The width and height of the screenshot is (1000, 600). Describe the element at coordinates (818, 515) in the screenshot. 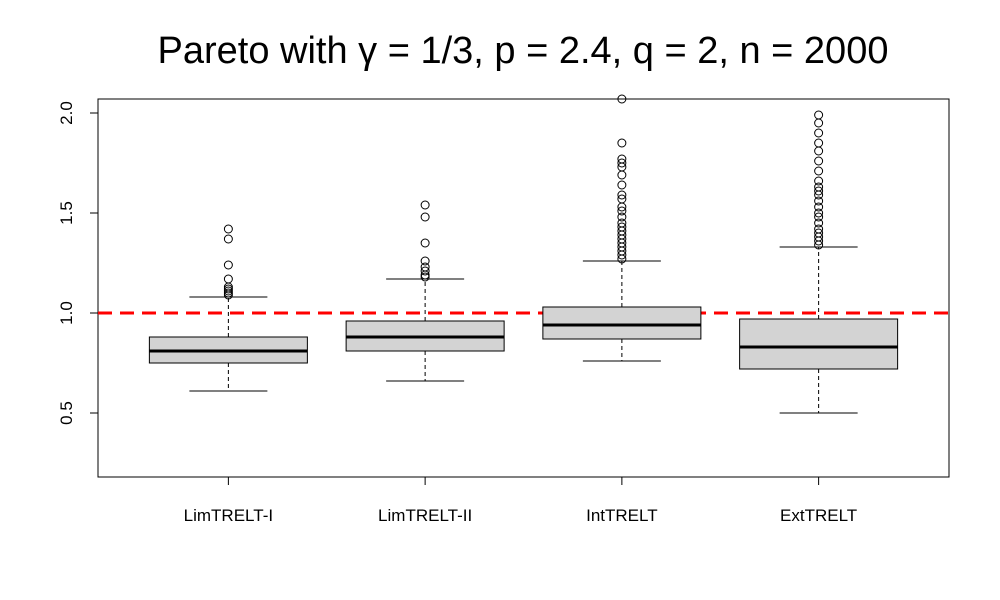

I see `x-tick-label: ExtTRELT` at that location.